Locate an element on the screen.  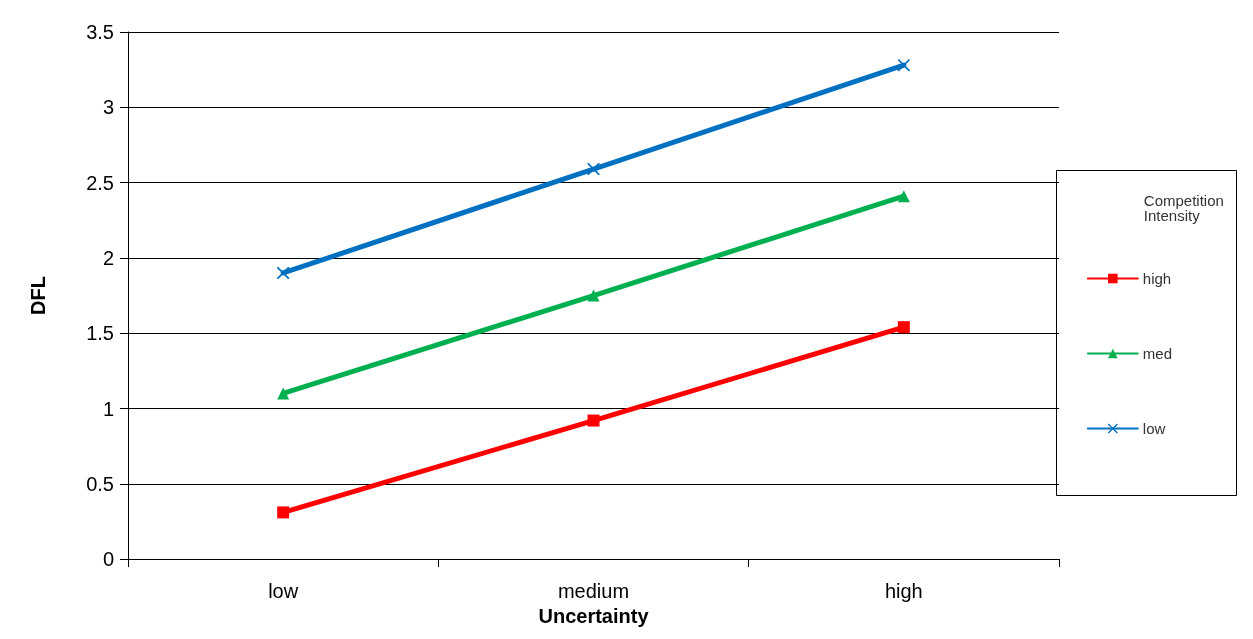
x-axis-title: Uncertainty is located at coordinates (594, 616).